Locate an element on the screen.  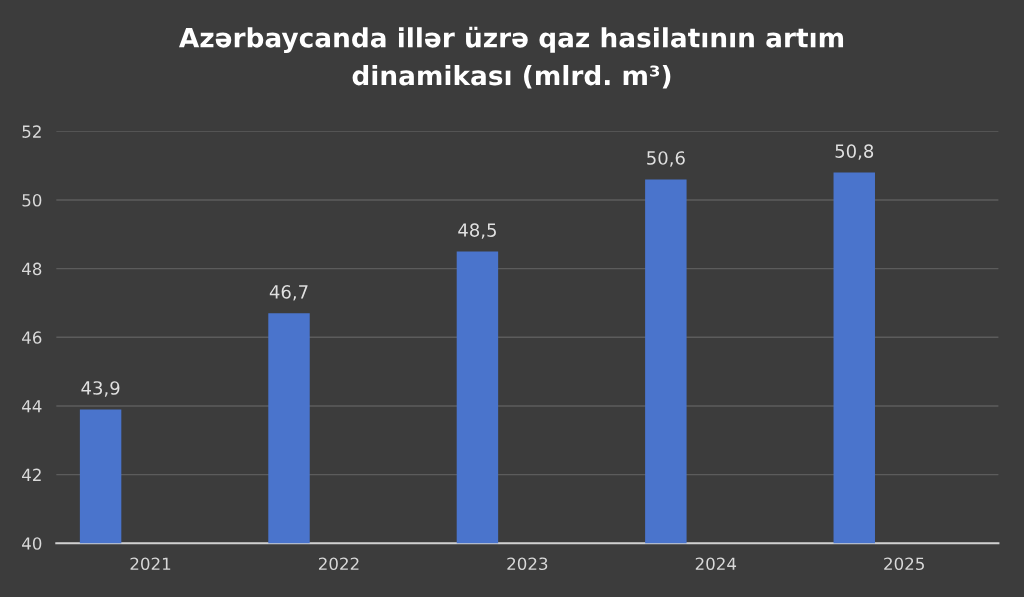
y-tick-label: 42 is located at coordinates (31, 474).